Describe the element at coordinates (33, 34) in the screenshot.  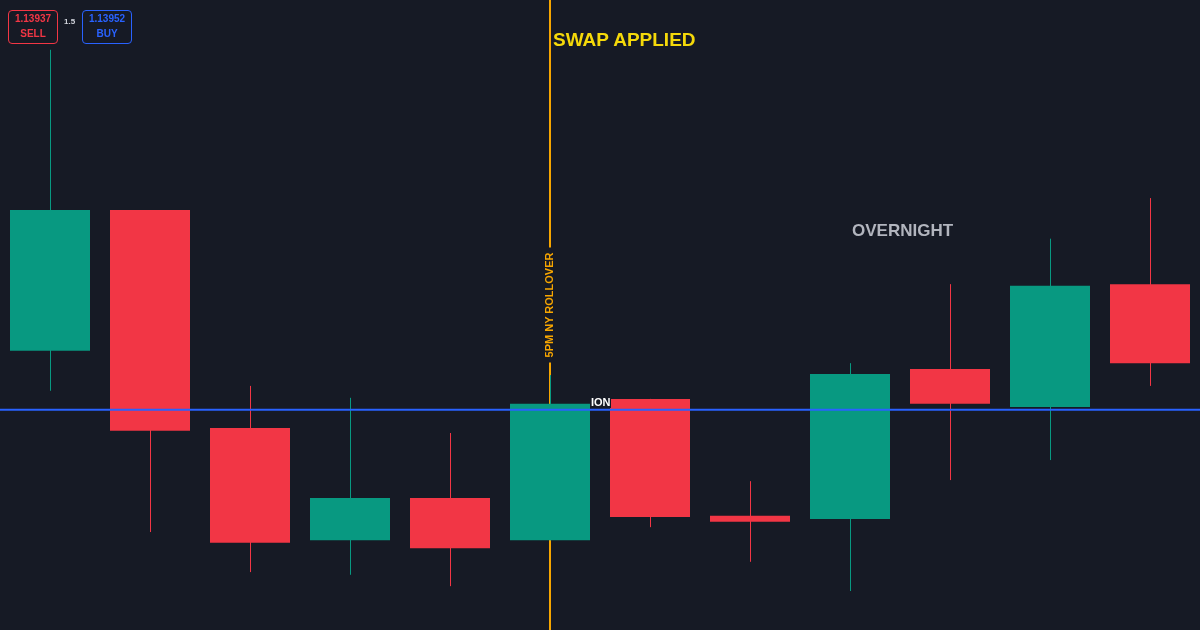
I see `text: SELL` at that location.